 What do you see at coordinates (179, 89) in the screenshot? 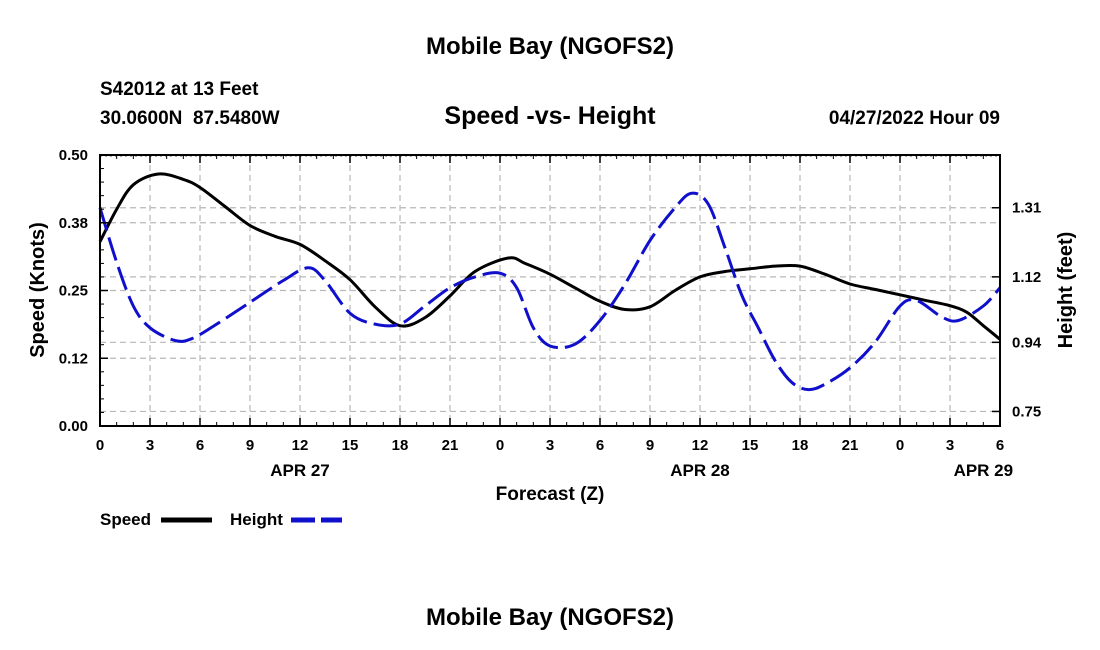
I see `station-label: S42012 at 13 Feet` at bounding box center [179, 89].